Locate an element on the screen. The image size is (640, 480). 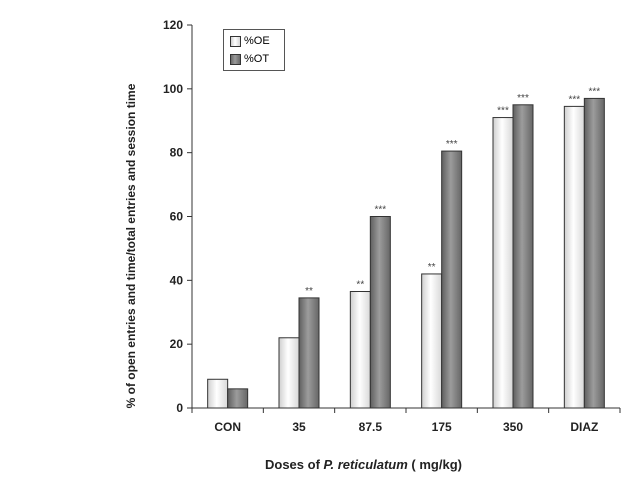
legend-label-ot: %OT is located at coordinates (257, 59).